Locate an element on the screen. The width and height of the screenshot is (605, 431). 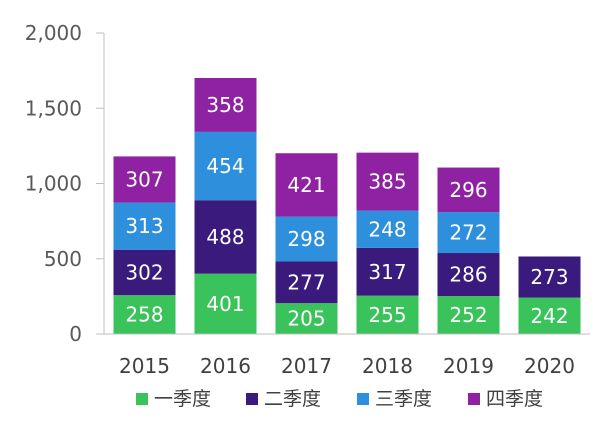
data-label: 401 is located at coordinates (225, 304).